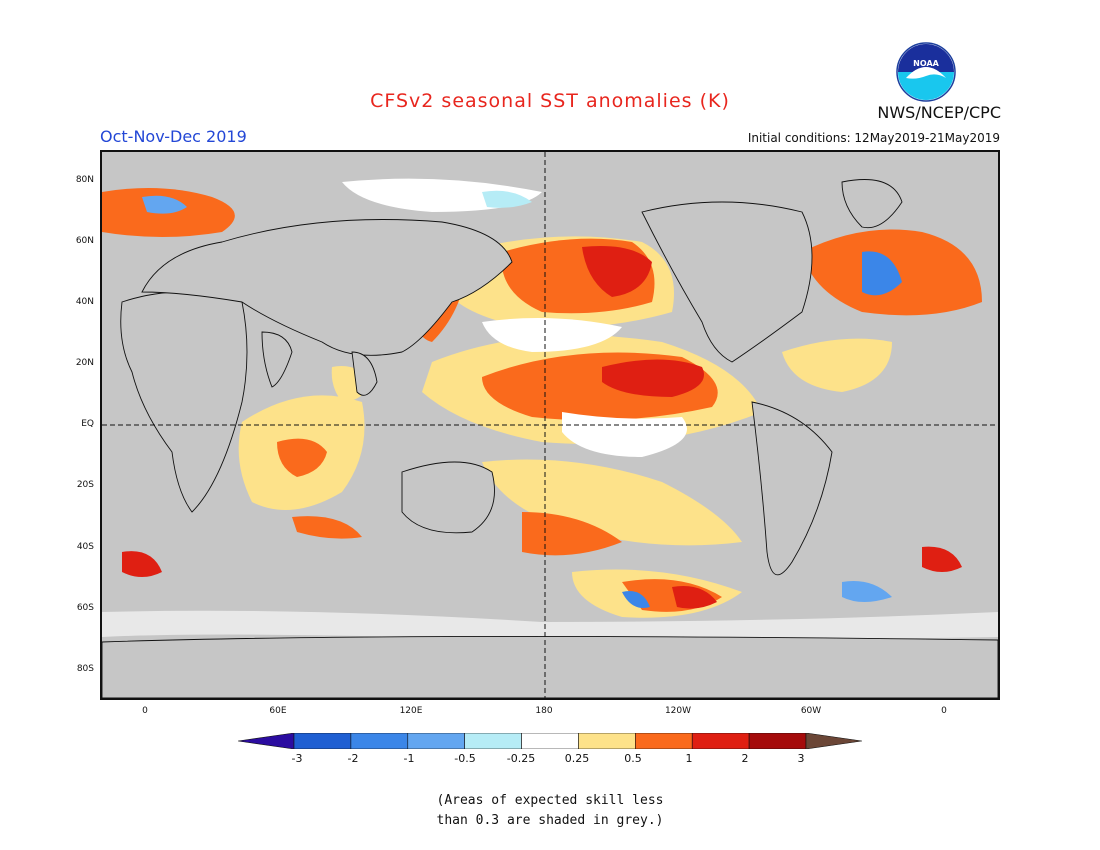 Image resolution: width=1100 pixels, height=850 pixels. I want to click on colorbar-label: 2, so click(745, 758).